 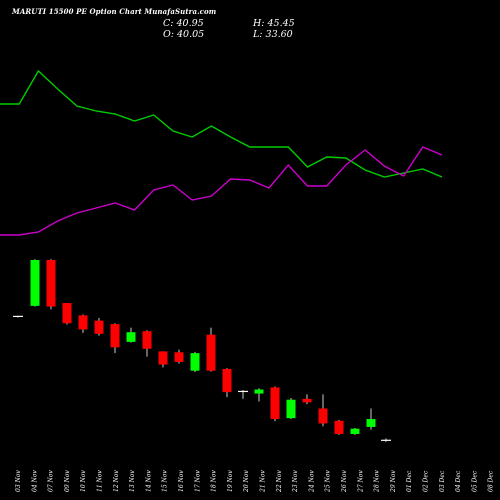 I want to click on x-axis-tick-label: 07 Nov, so click(x=51, y=481).